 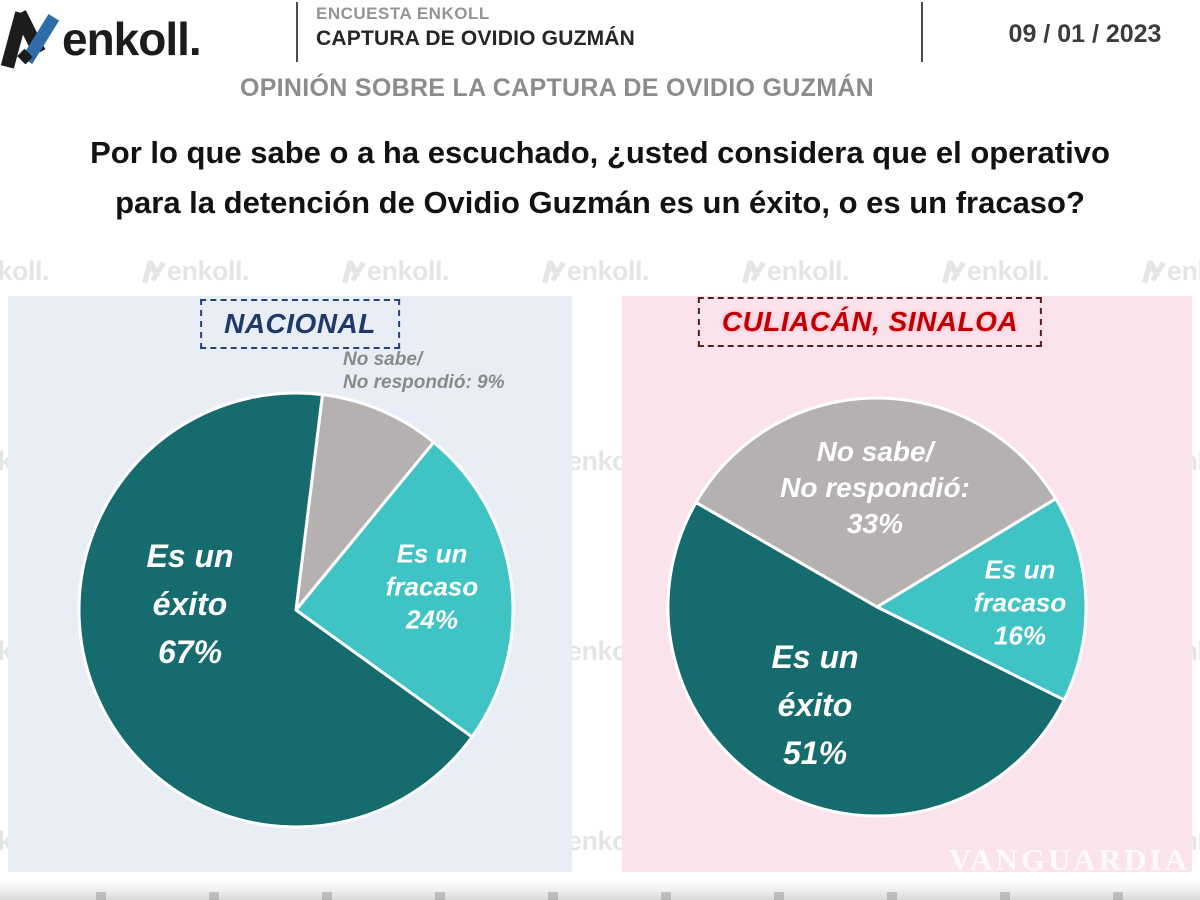 What do you see at coordinates (300, 324) in the screenshot?
I see `region-title-nacional: NACIONAL` at bounding box center [300, 324].